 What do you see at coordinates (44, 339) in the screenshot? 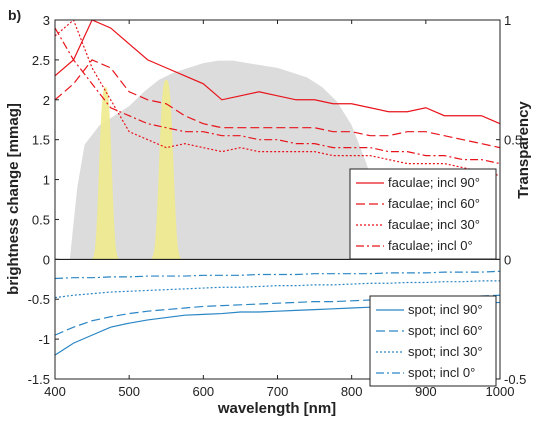
I see `y-tick-label-left: -1` at bounding box center [44, 339].